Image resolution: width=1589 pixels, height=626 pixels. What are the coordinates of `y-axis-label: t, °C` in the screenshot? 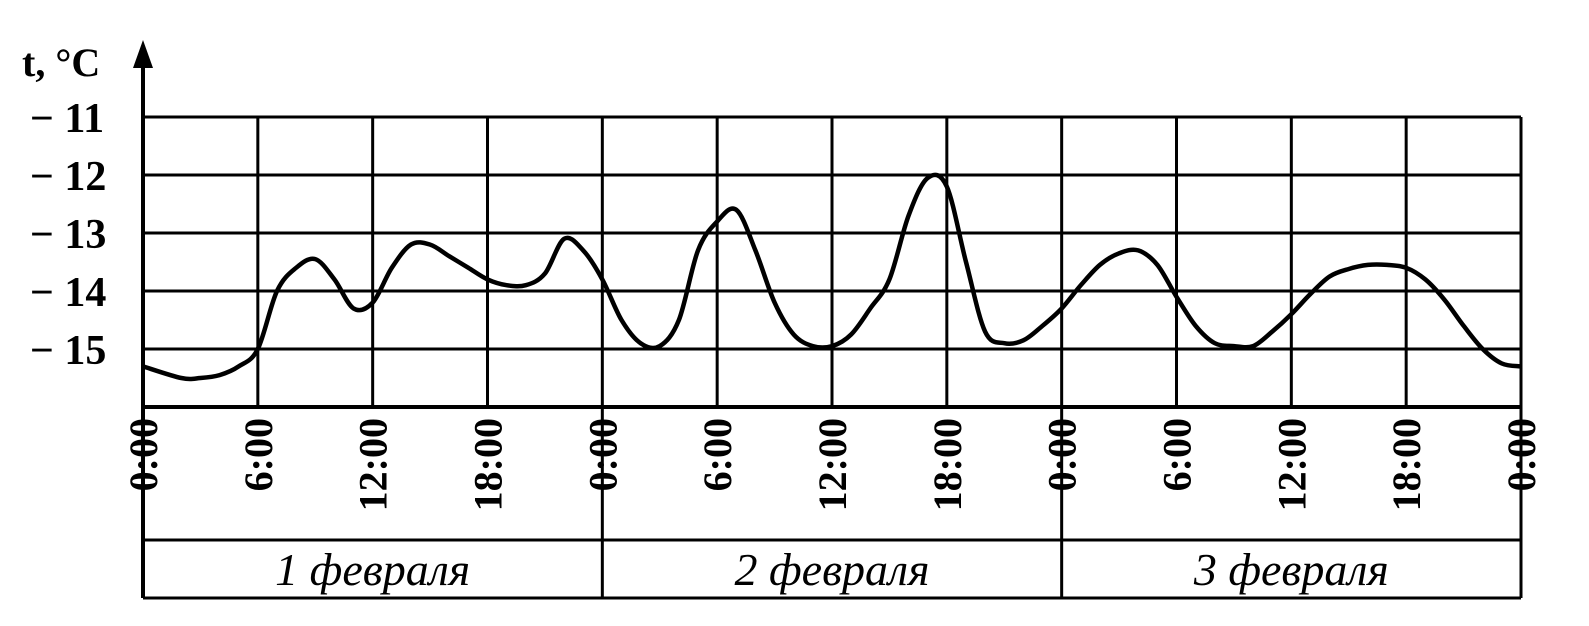 It's located at (61, 62).